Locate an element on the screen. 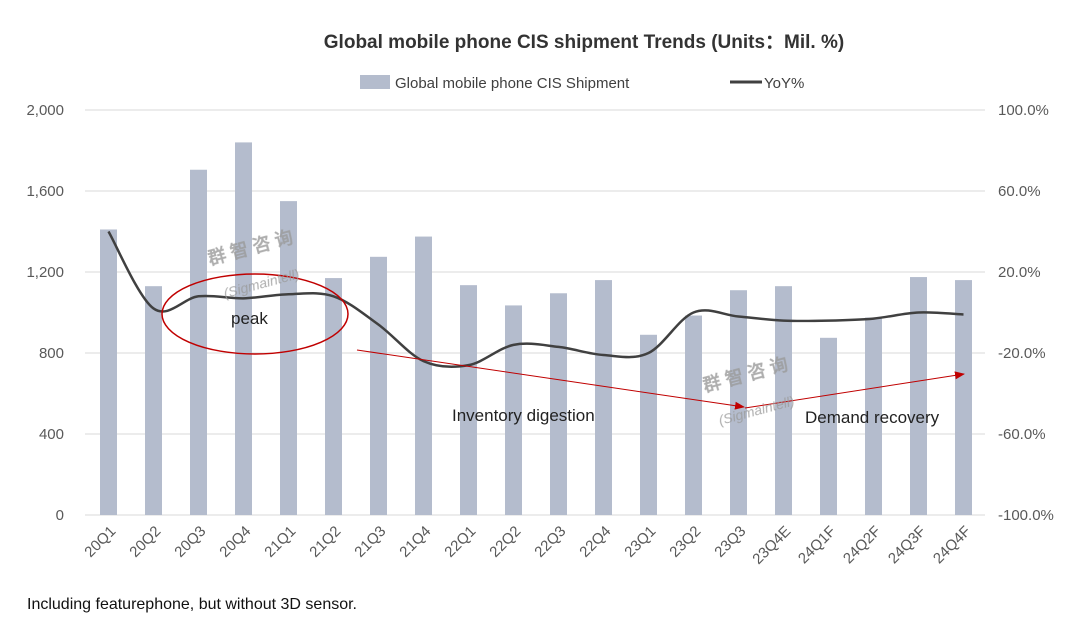 The height and width of the screenshot is (642, 1080). x-tick-label: 22Q1 is located at coordinates (460, 542).